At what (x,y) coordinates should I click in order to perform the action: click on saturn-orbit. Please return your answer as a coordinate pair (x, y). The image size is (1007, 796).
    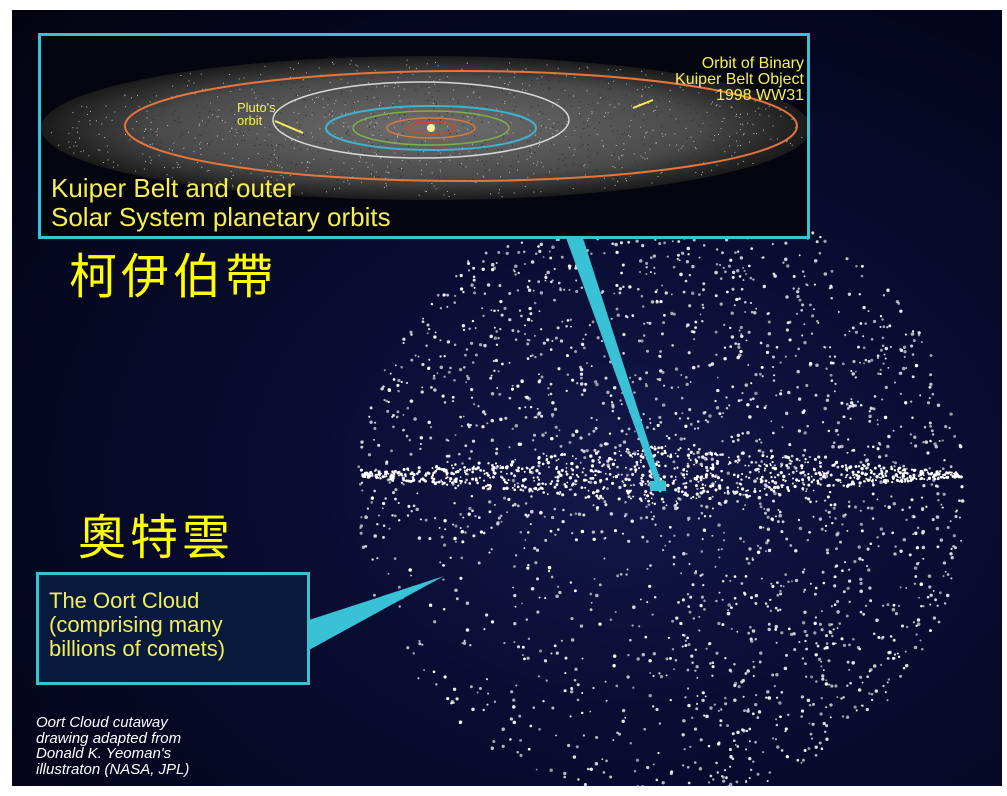
    Looking at the image, I should click on (431, 128).